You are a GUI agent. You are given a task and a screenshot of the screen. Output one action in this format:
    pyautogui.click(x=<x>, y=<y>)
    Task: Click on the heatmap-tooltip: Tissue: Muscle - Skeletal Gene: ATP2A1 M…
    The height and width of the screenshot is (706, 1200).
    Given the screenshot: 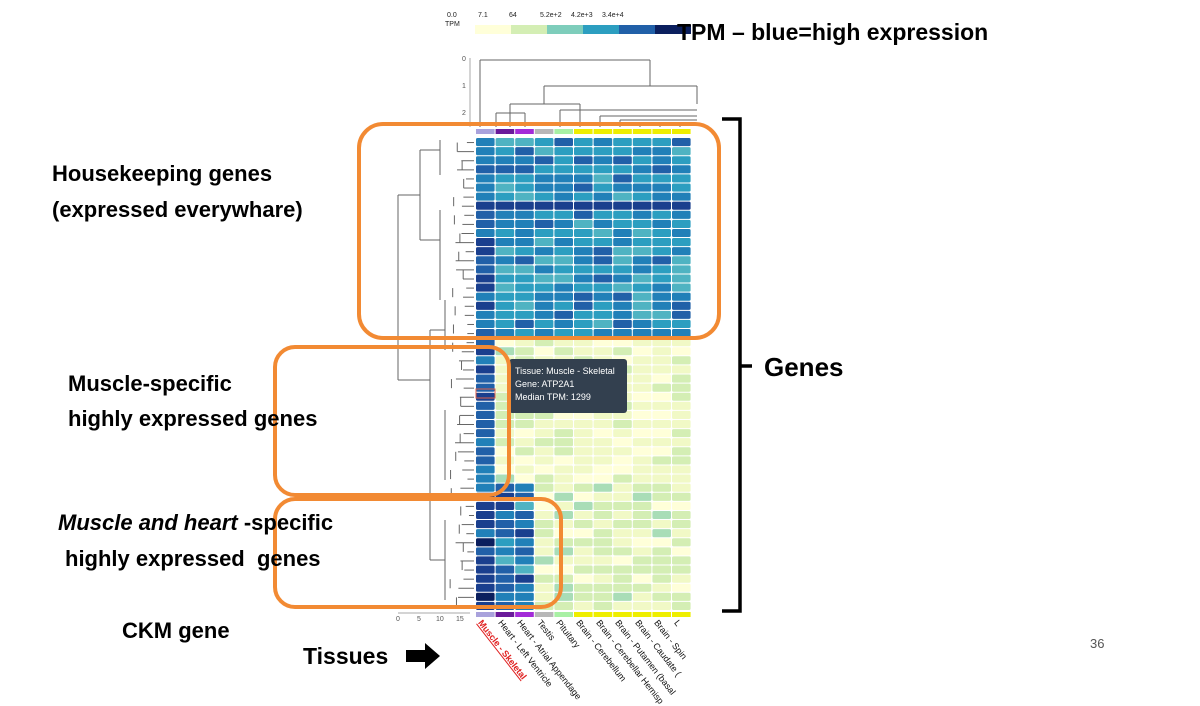 What is the action you would take?
    pyautogui.click(x=568, y=386)
    